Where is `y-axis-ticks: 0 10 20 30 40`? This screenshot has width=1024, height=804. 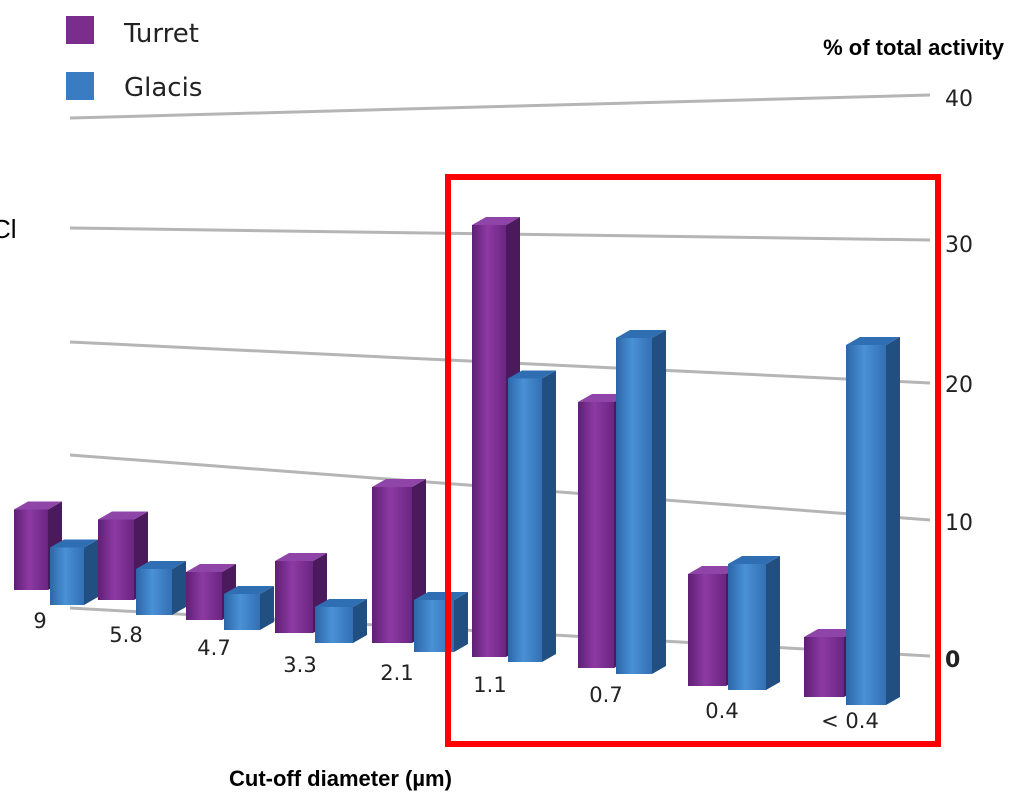 y-axis-ticks: 0 10 20 30 40 is located at coordinates (959, 380).